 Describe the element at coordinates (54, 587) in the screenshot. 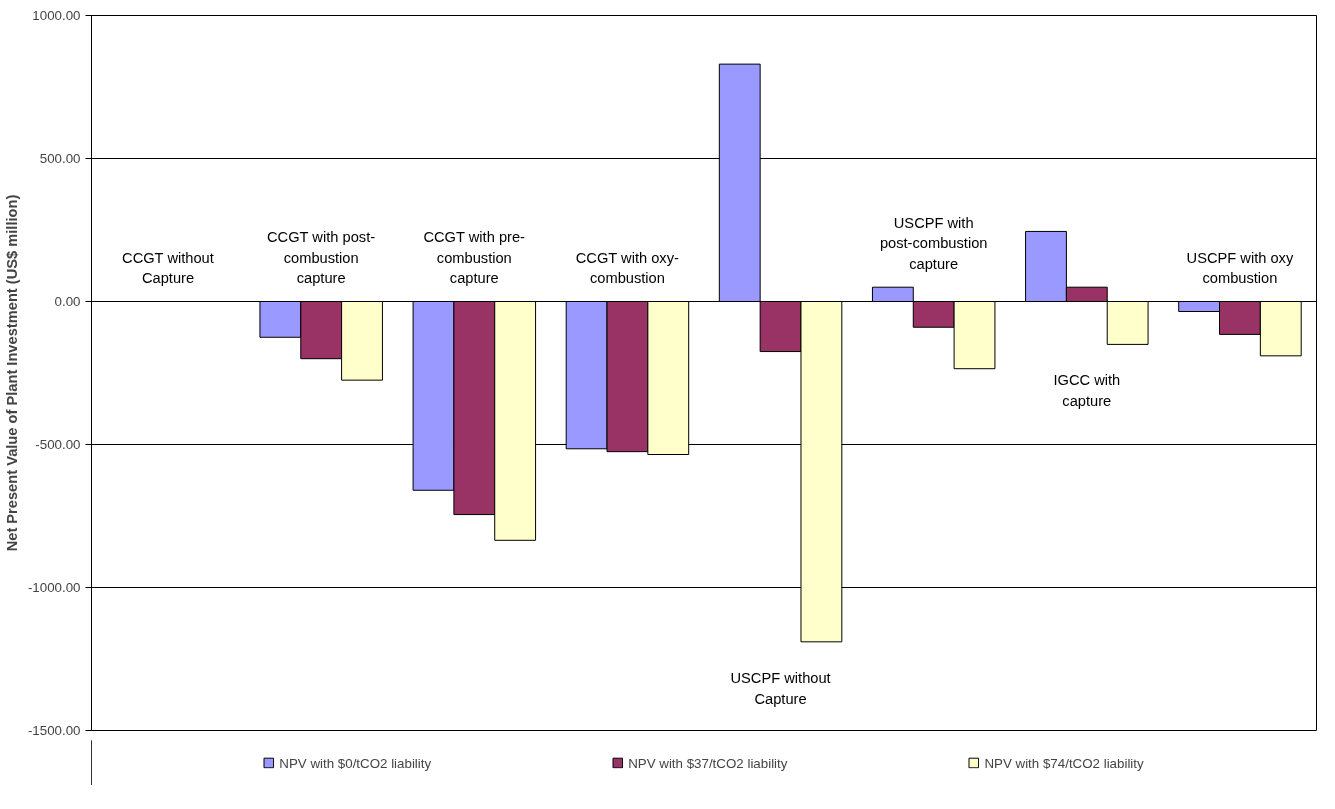

I see `y-tick-label: -1000.00` at that location.